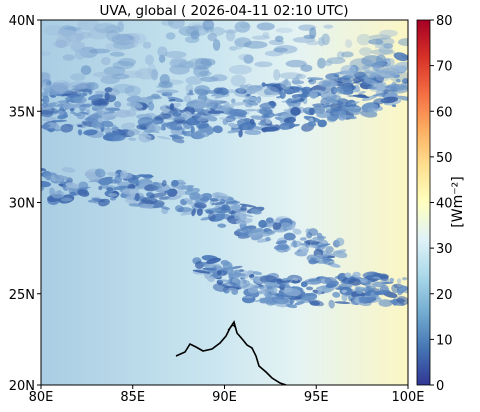  What do you see at coordinates (444, 158) in the screenshot?
I see `colorbar-tick-label: 50` at bounding box center [444, 158].